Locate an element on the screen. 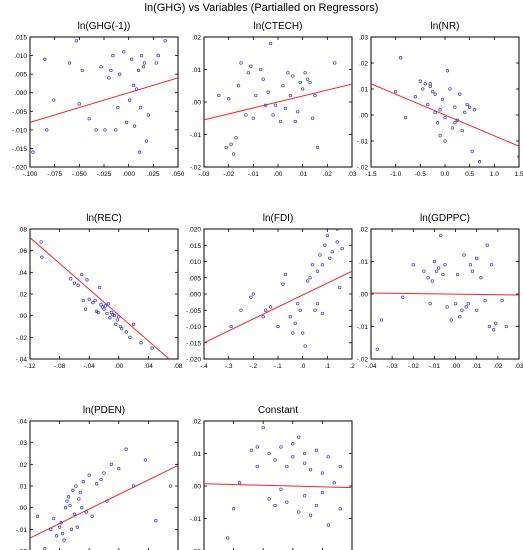  x-tick-label: 1.5 is located at coordinates (518, 174).